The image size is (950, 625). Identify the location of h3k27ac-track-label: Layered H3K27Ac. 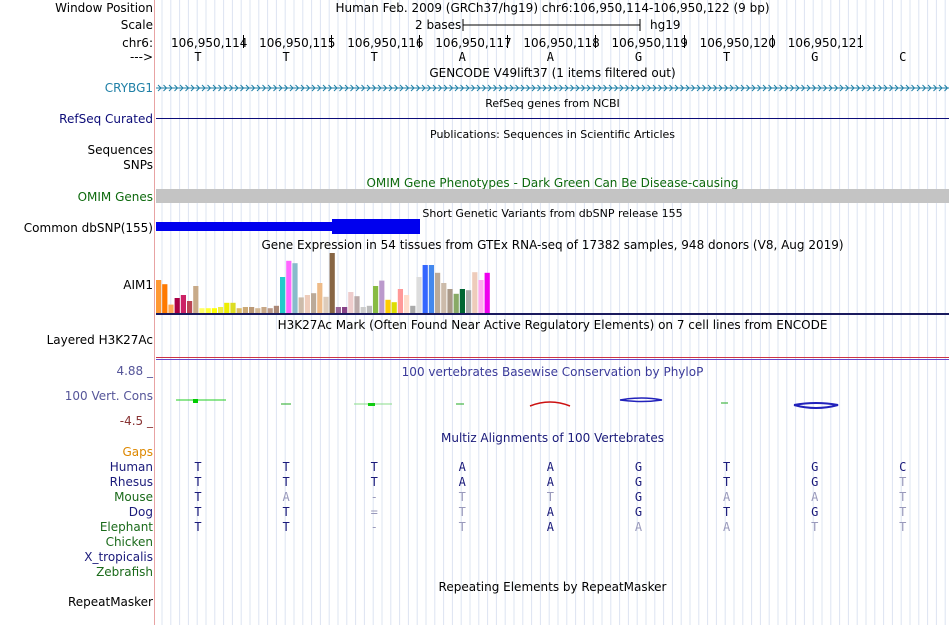
(99, 340).